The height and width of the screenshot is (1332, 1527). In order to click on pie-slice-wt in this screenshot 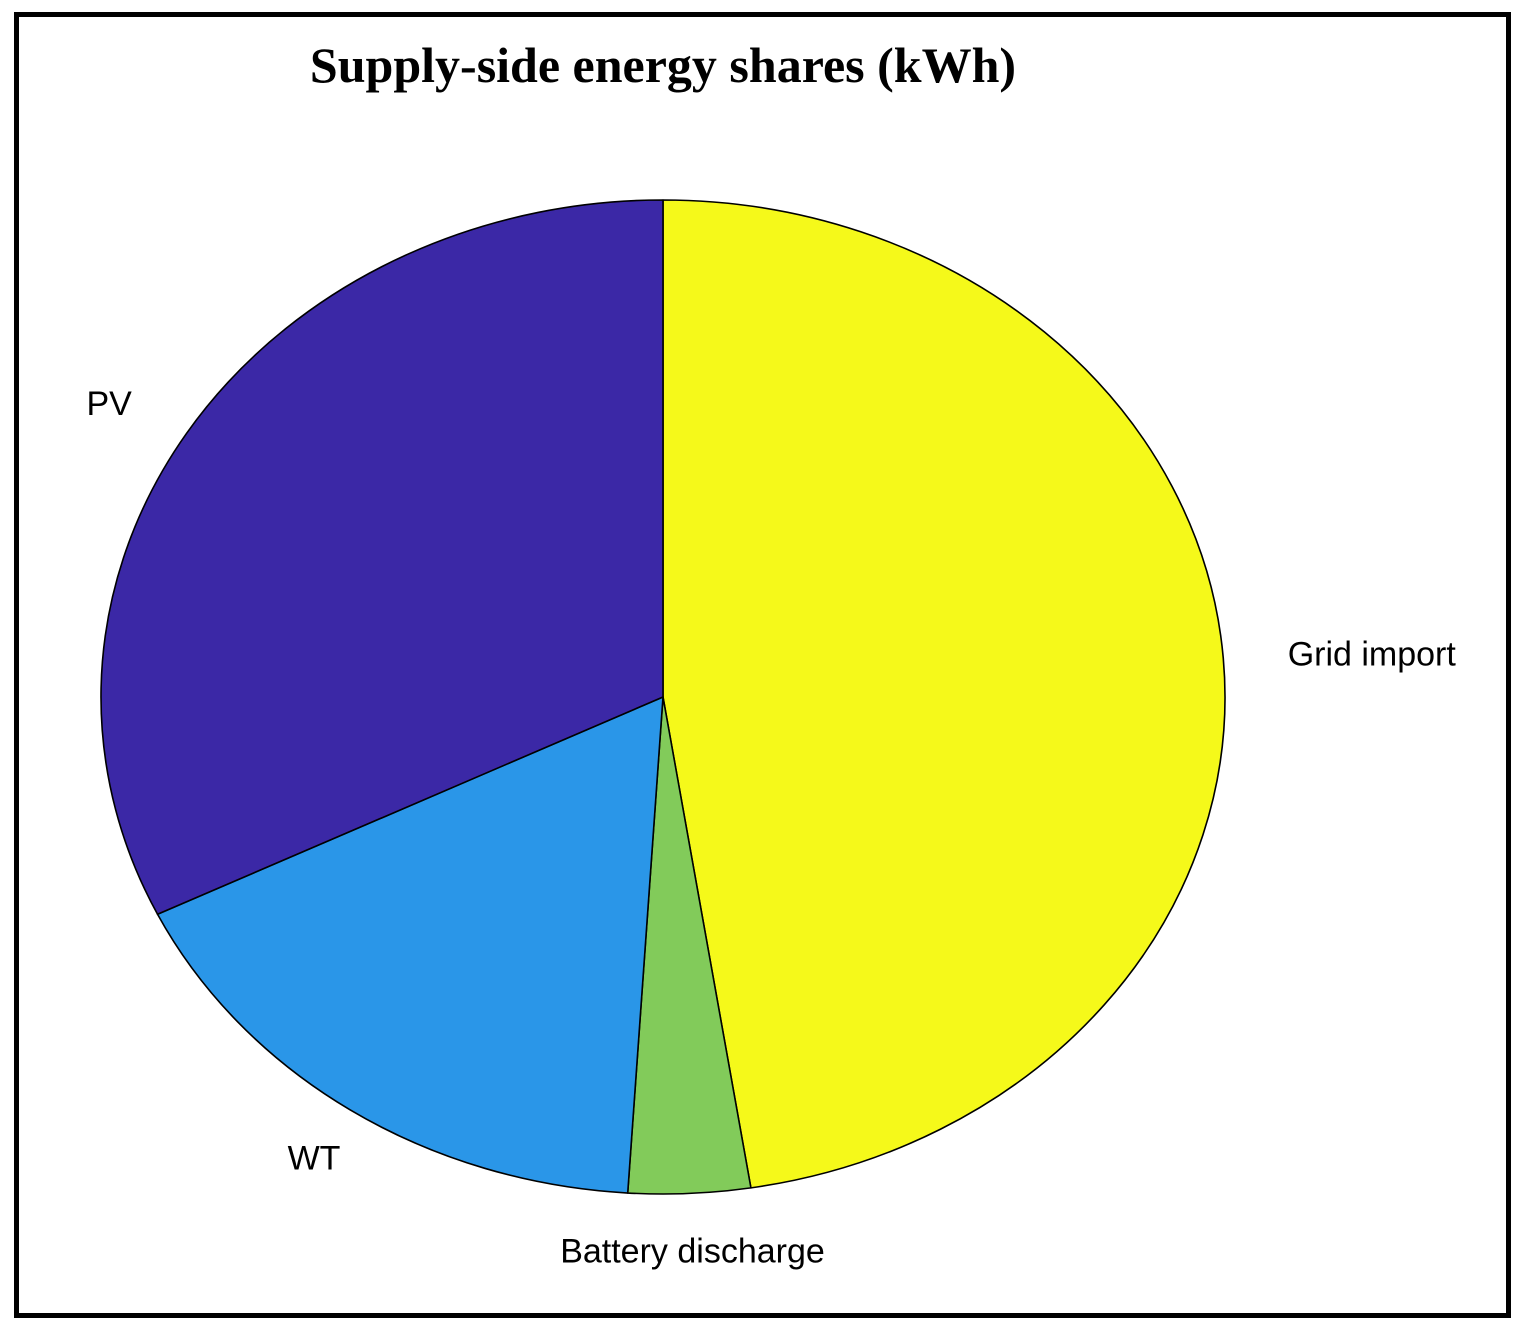, I will do `click(410, 945)`.